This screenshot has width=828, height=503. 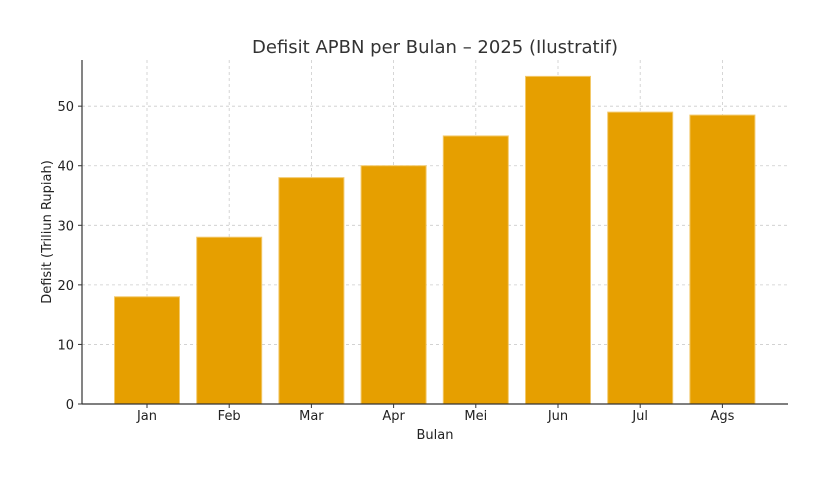 I want to click on y-axis-label: Defisit (Triliun Rupiah), so click(x=47, y=232).